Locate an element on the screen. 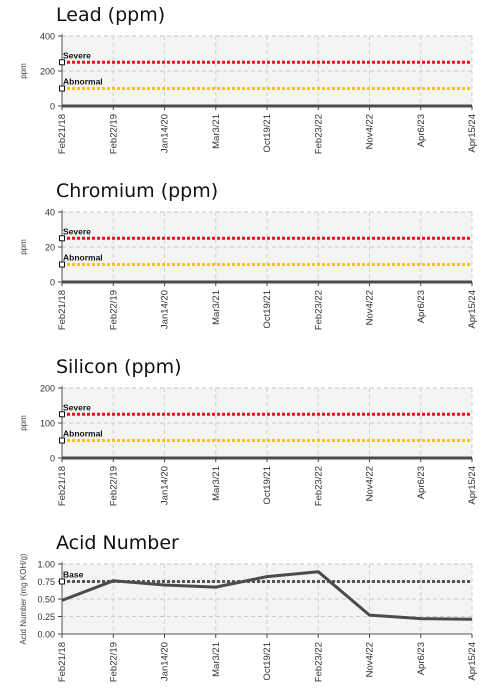 The height and width of the screenshot is (691, 492). y-tick-label: 200 is located at coordinates (47, 389).